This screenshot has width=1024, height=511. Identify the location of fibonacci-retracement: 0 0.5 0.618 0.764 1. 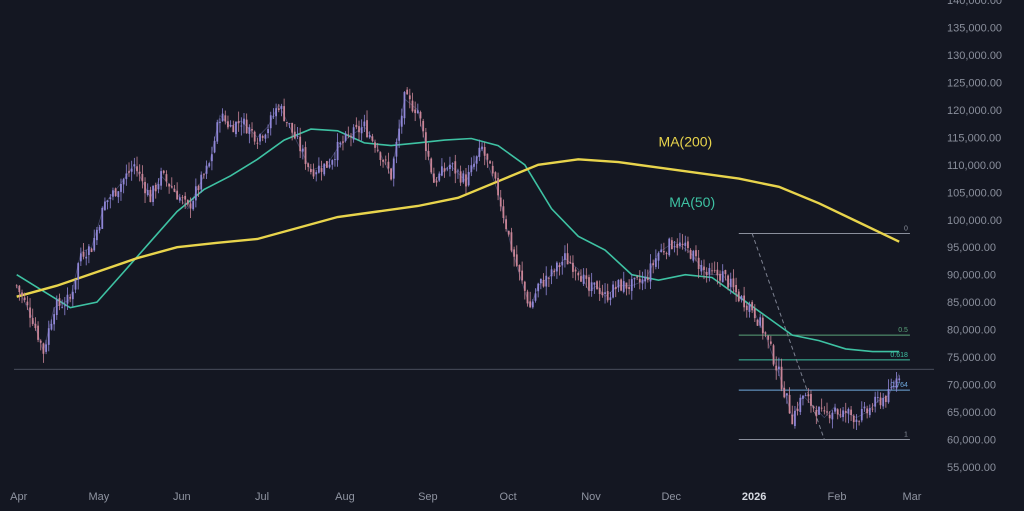
(824, 333).